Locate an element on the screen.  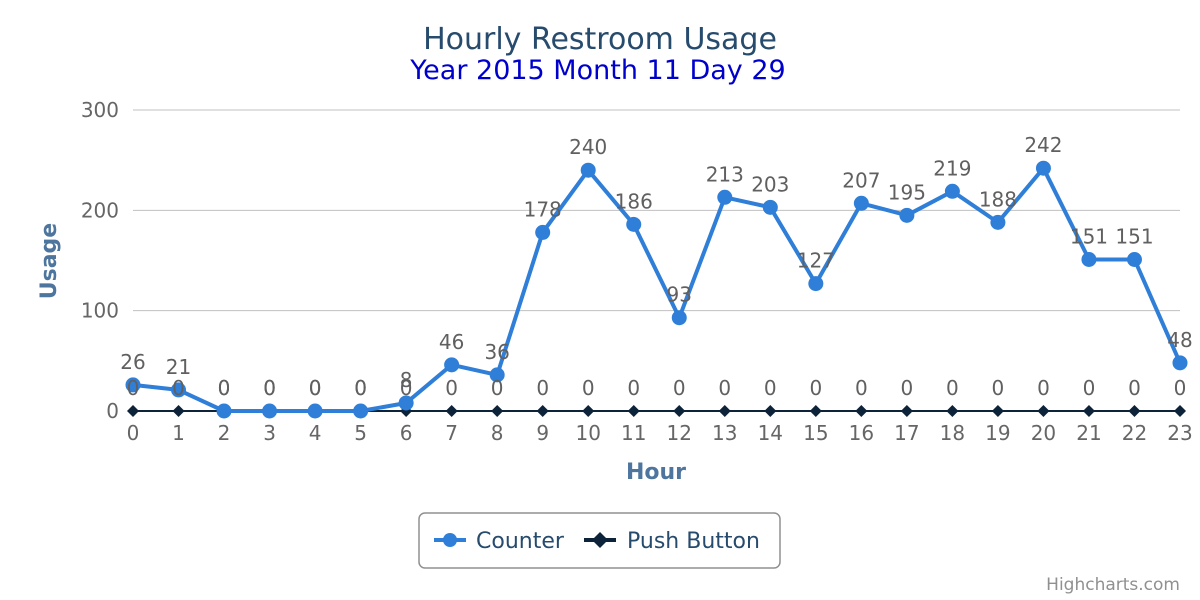
x-tick-label: 8 is located at coordinates (497, 433).